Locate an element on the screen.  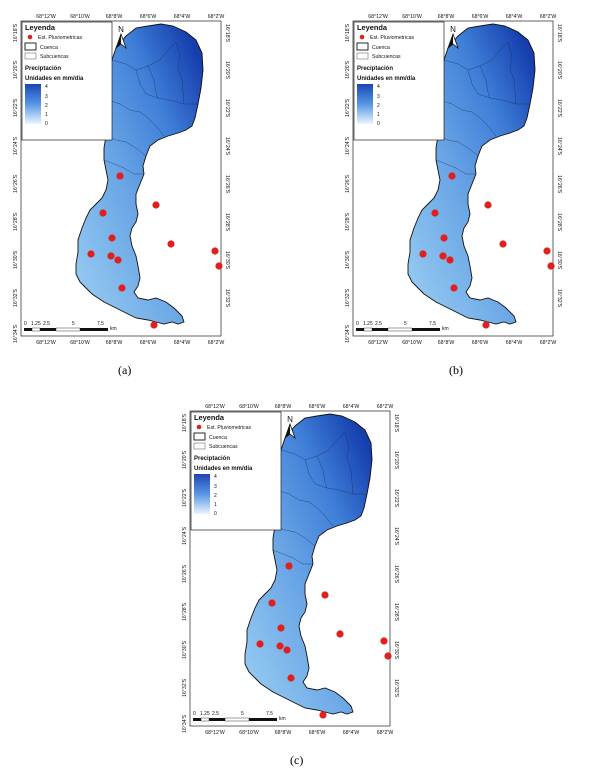
left-tick-label: 16°34'S is located at coordinates (16, 333).